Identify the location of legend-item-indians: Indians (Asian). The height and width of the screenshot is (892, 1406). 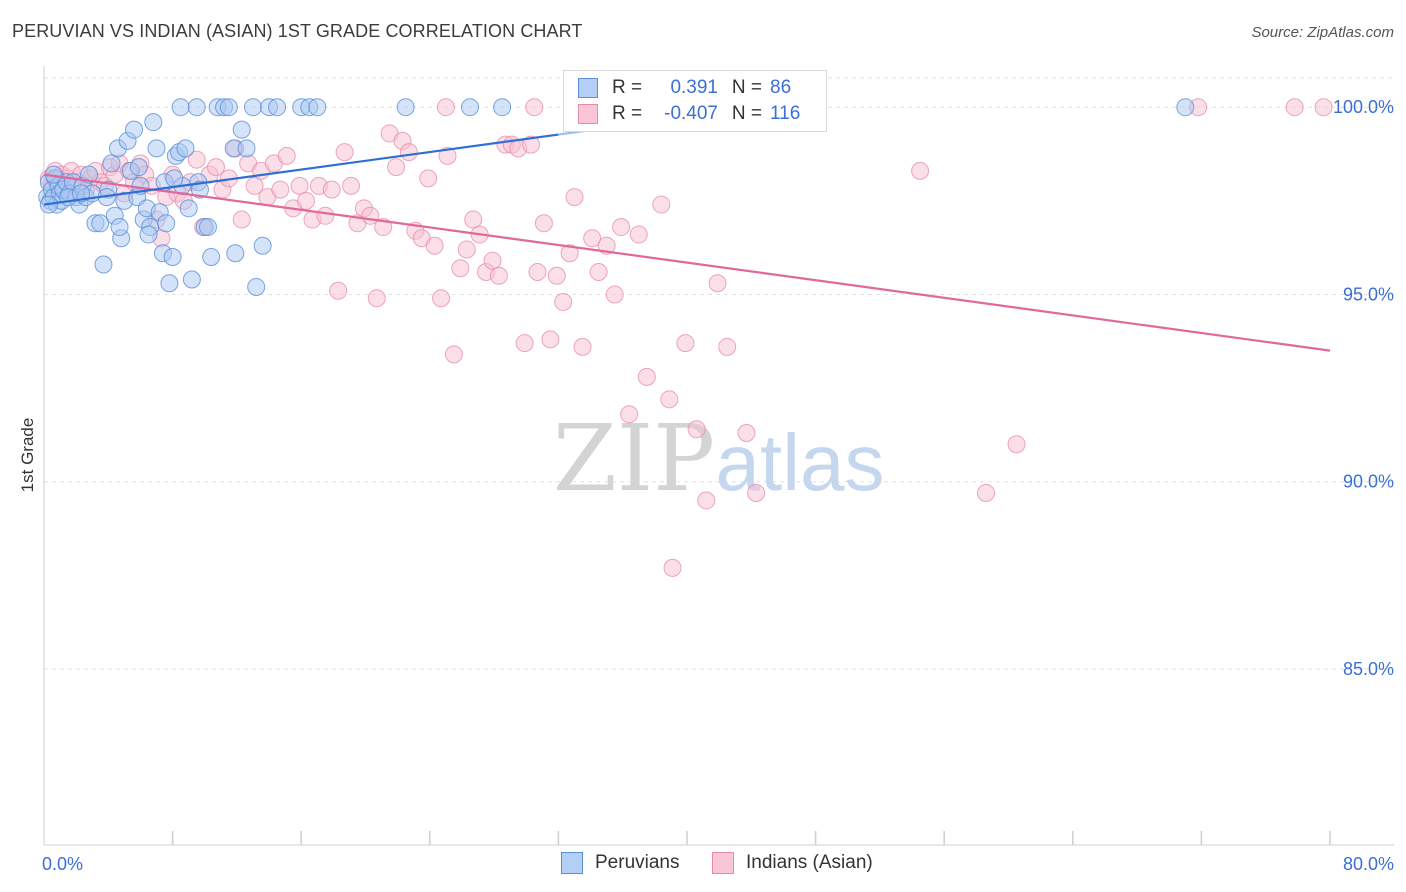
(792, 863).